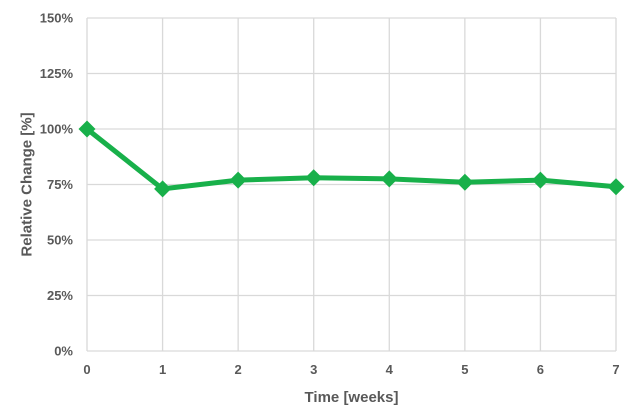 The height and width of the screenshot is (405, 626). I want to click on y-axis-ticks: 0% 25% 50% 75% 100% 125% 150%, so click(57, 185).